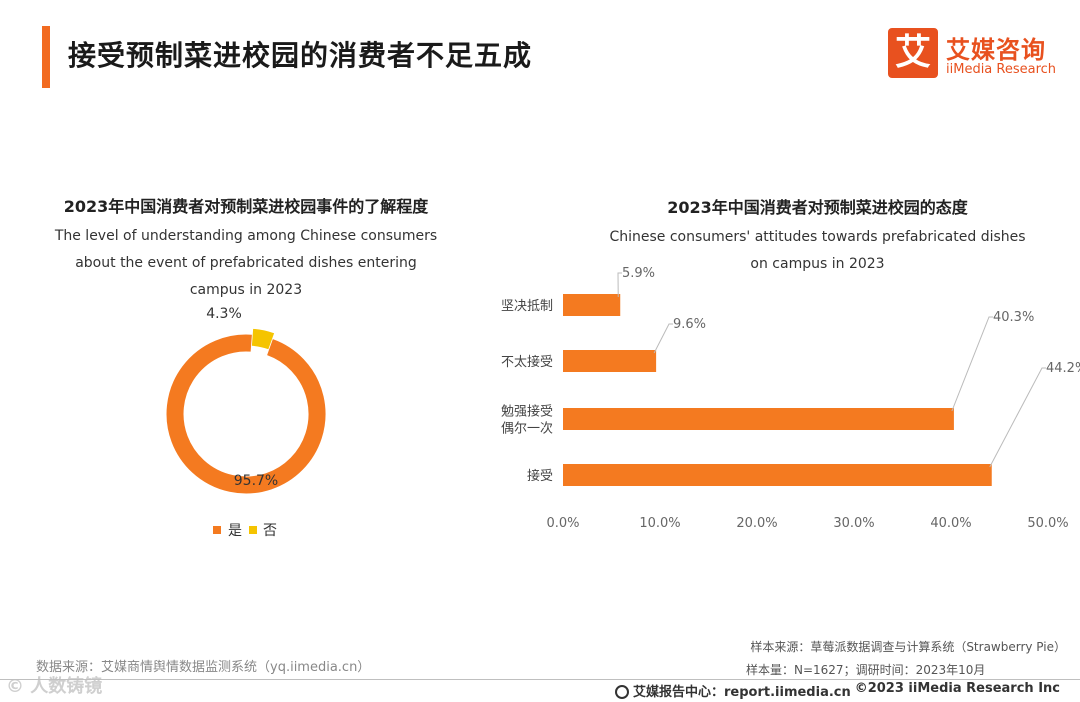 This screenshot has height=702, width=1080. Describe the element at coordinates (527, 362) in the screenshot. I see `category-label: 不太接受` at that location.